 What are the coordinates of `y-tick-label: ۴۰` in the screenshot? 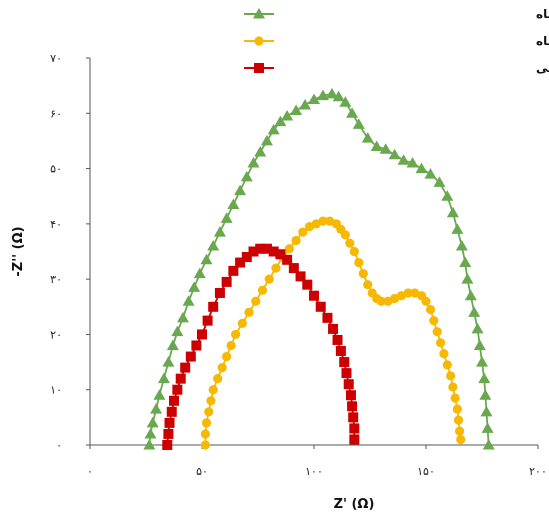 It's located at (56, 224).